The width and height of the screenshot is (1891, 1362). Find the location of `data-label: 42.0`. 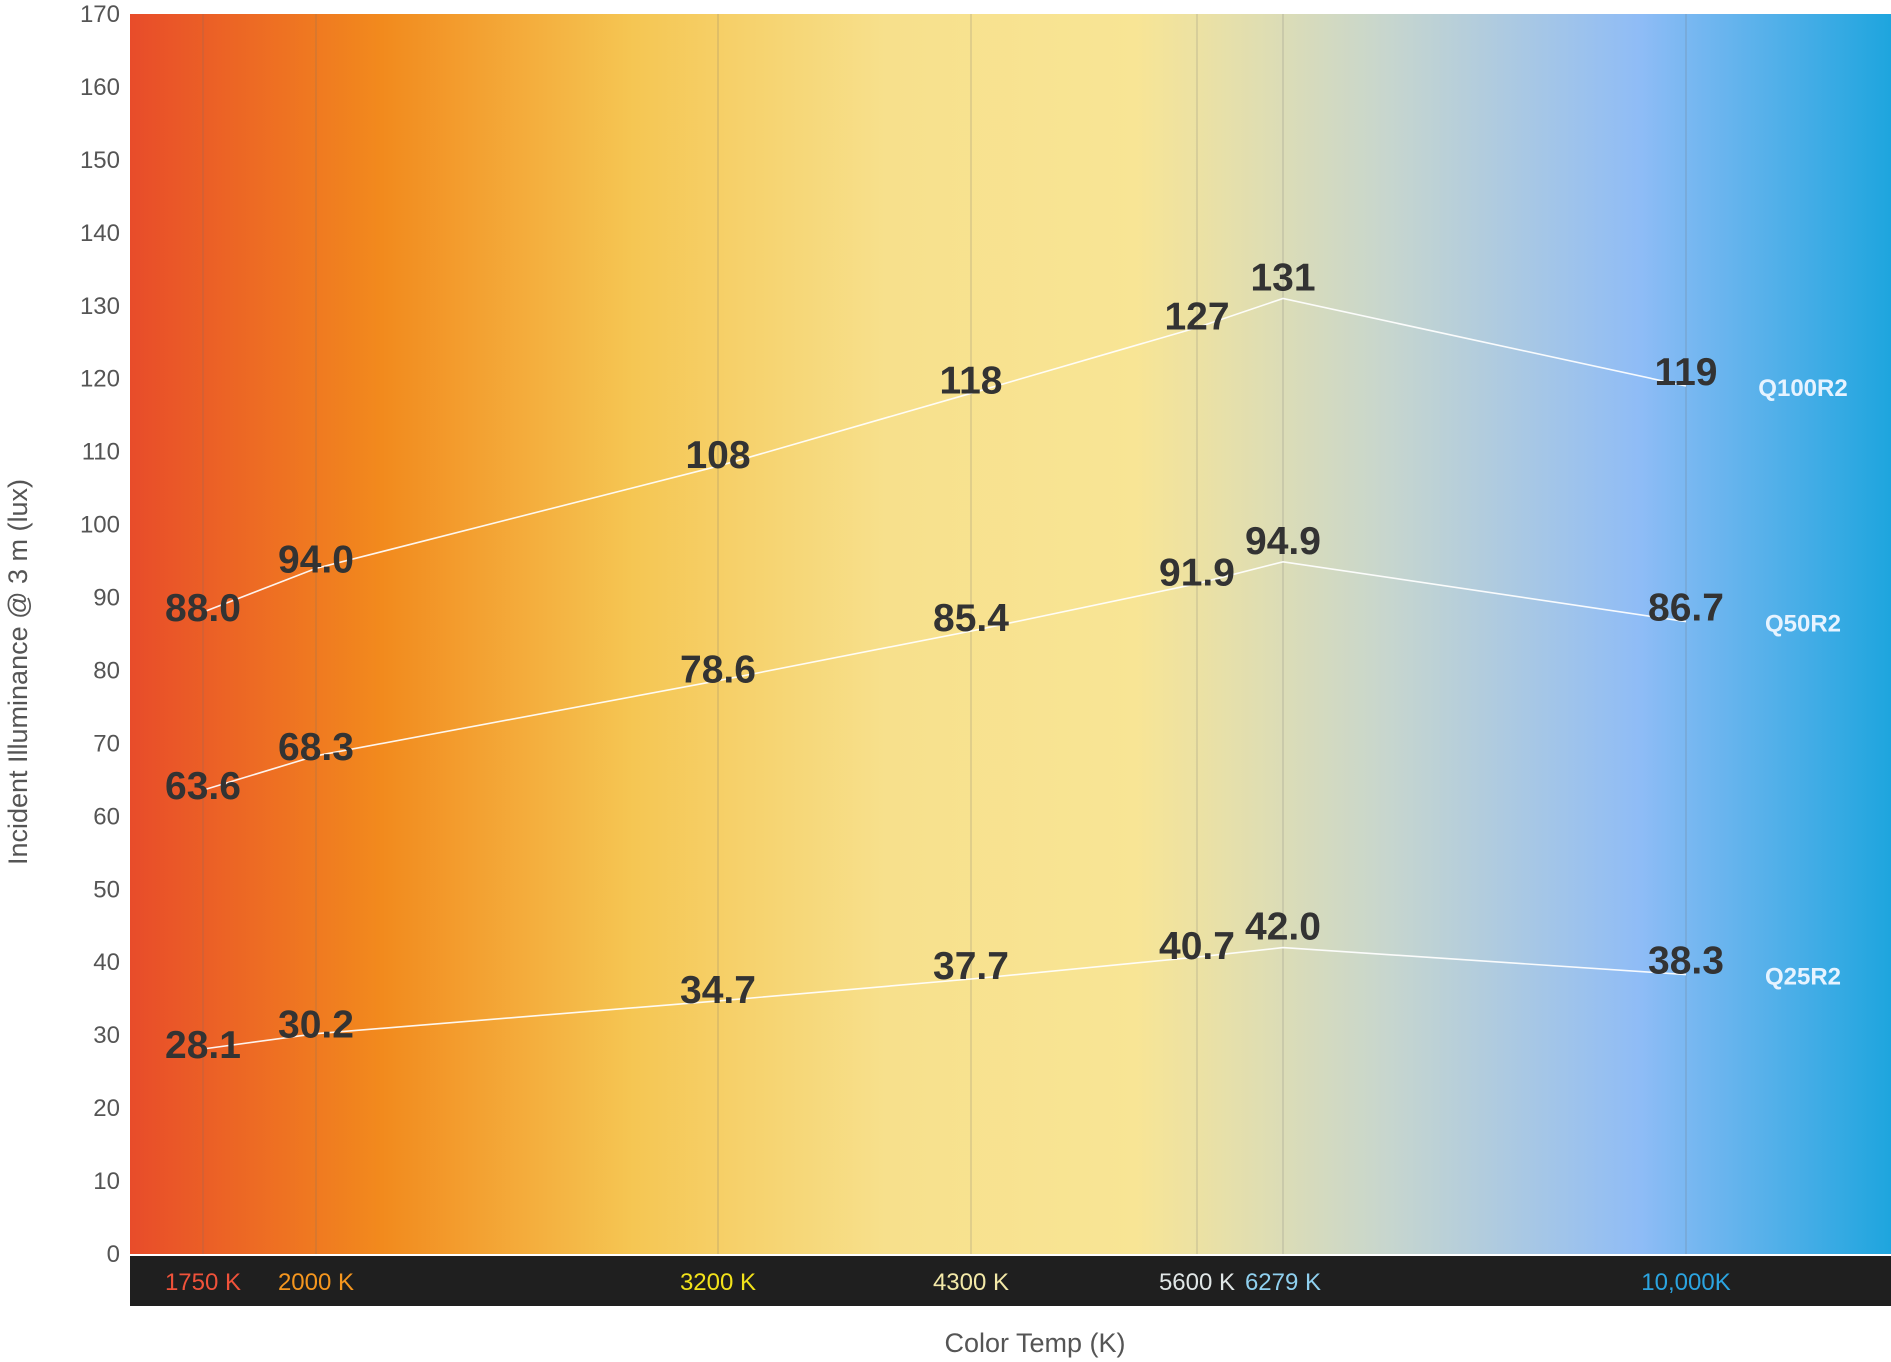

data-label: 42.0 is located at coordinates (1283, 927).